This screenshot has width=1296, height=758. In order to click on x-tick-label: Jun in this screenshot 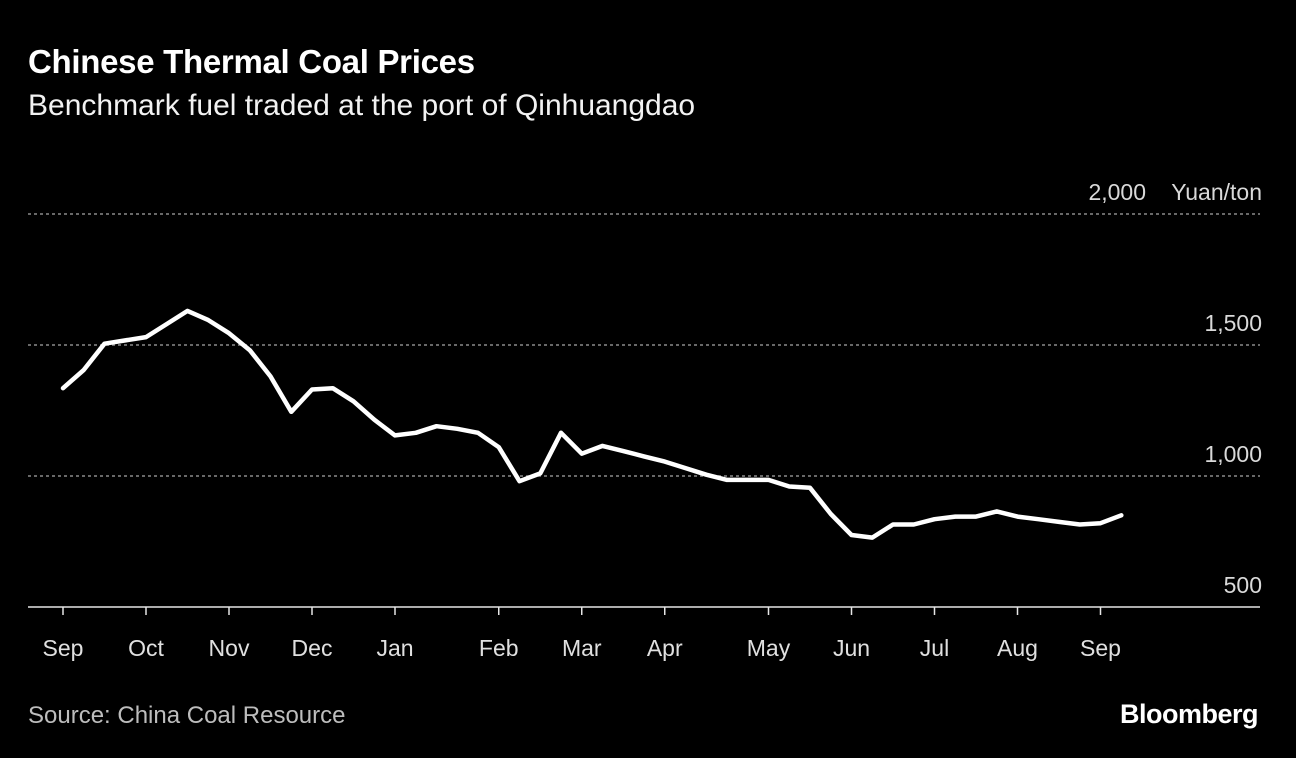, I will do `click(851, 648)`.